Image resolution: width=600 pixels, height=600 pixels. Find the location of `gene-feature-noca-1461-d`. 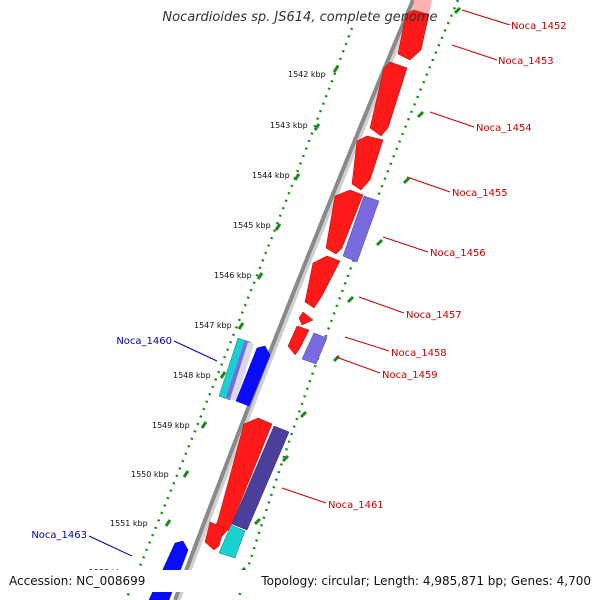

gene-feature-noca-1461-d is located at coordinates (232, 541).